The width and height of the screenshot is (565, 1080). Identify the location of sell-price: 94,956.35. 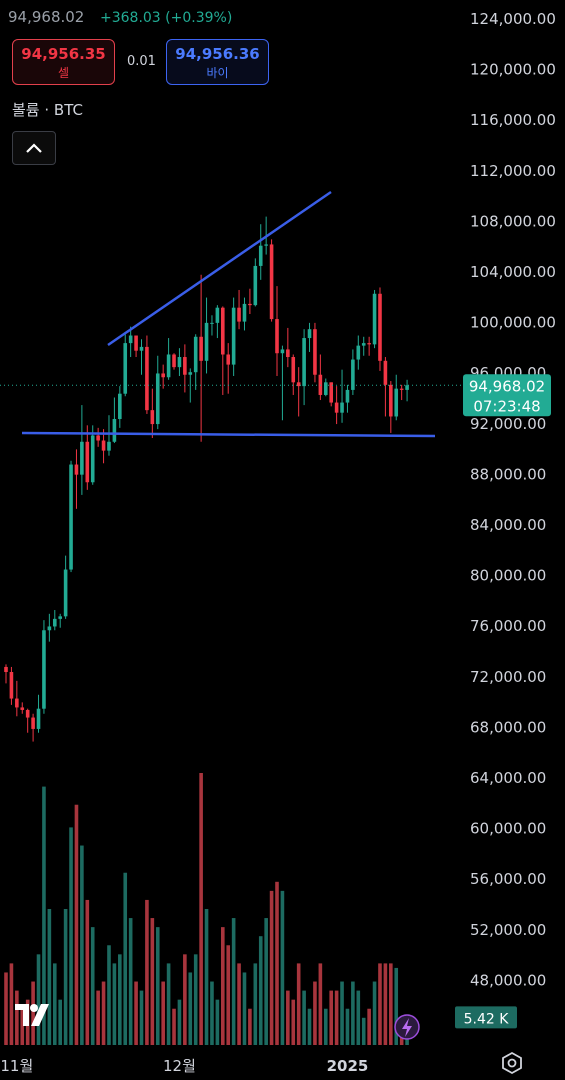
(63, 54).